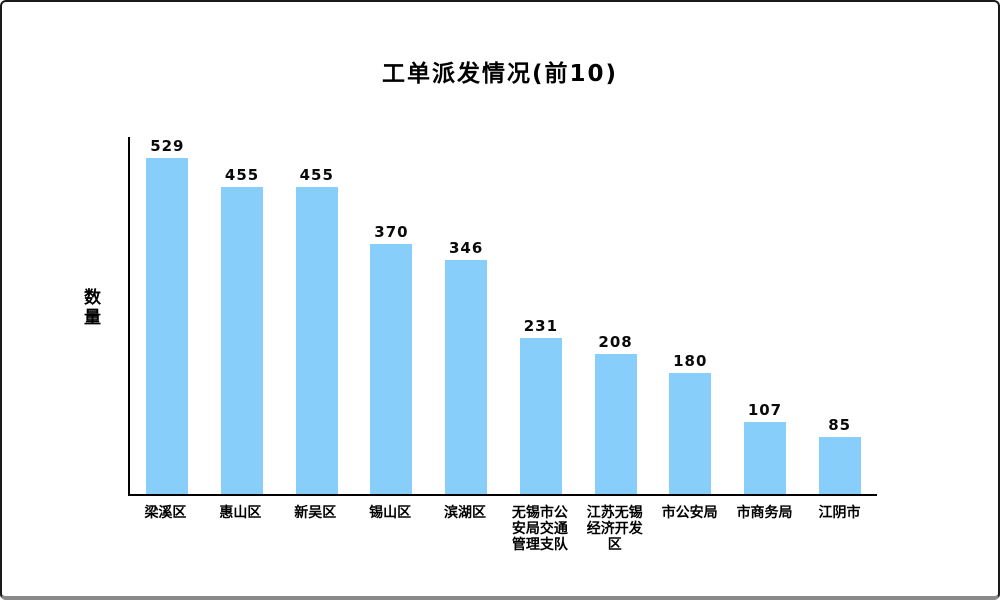  What do you see at coordinates (90, 308) in the screenshot?
I see `y-axis-label: 数量` at bounding box center [90, 308].